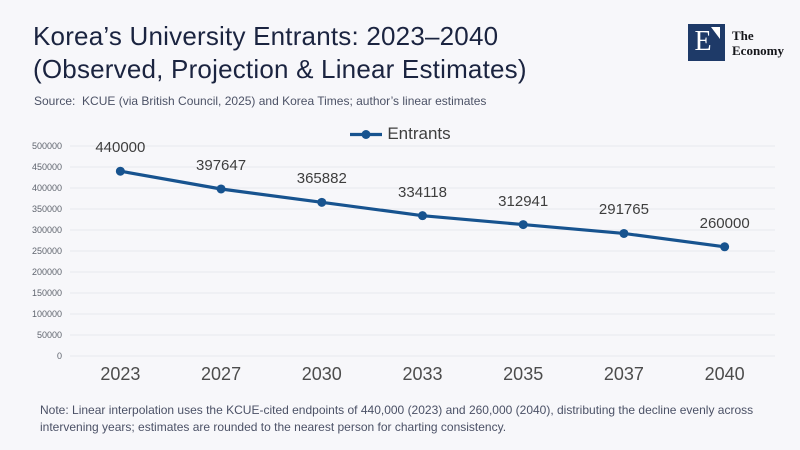 The width and height of the screenshot is (800, 450). I want to click on logo-wordmark: The Economy, so click(758, 43).